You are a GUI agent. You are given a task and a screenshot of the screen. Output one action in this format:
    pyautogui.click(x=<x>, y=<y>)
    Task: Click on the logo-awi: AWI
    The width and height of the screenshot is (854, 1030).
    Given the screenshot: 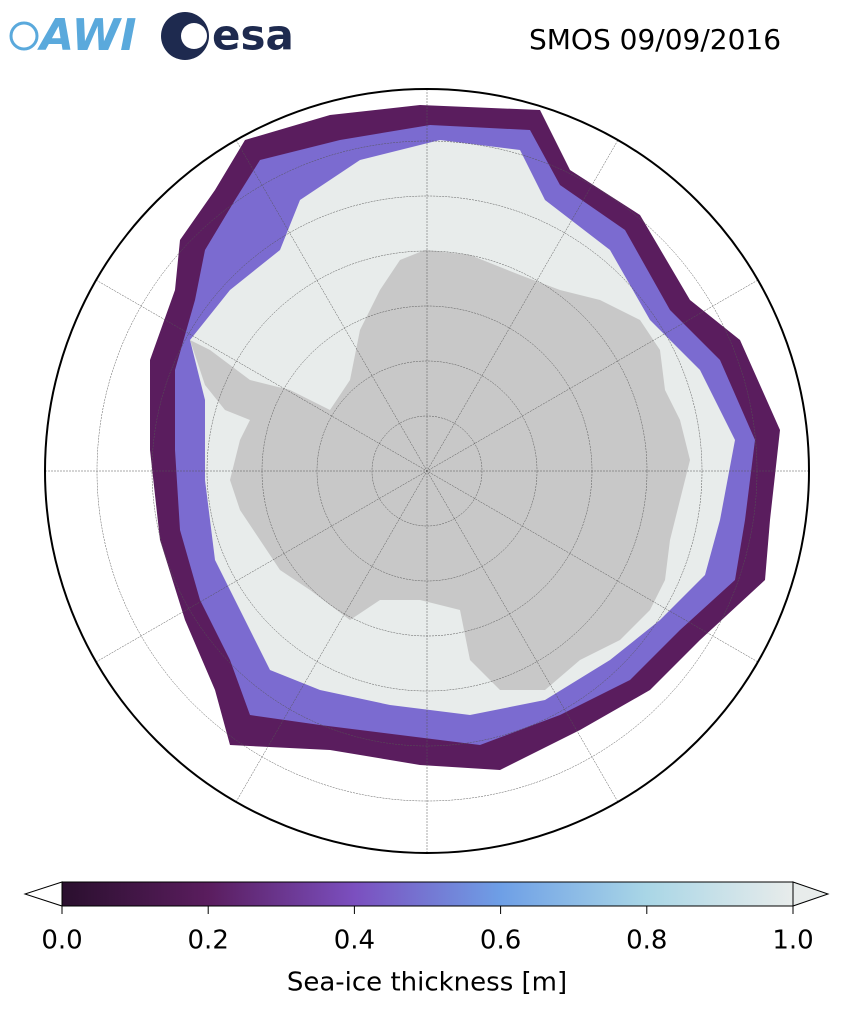 What is the action you would take?
    pyautogui.click(x=73, y=35)
    